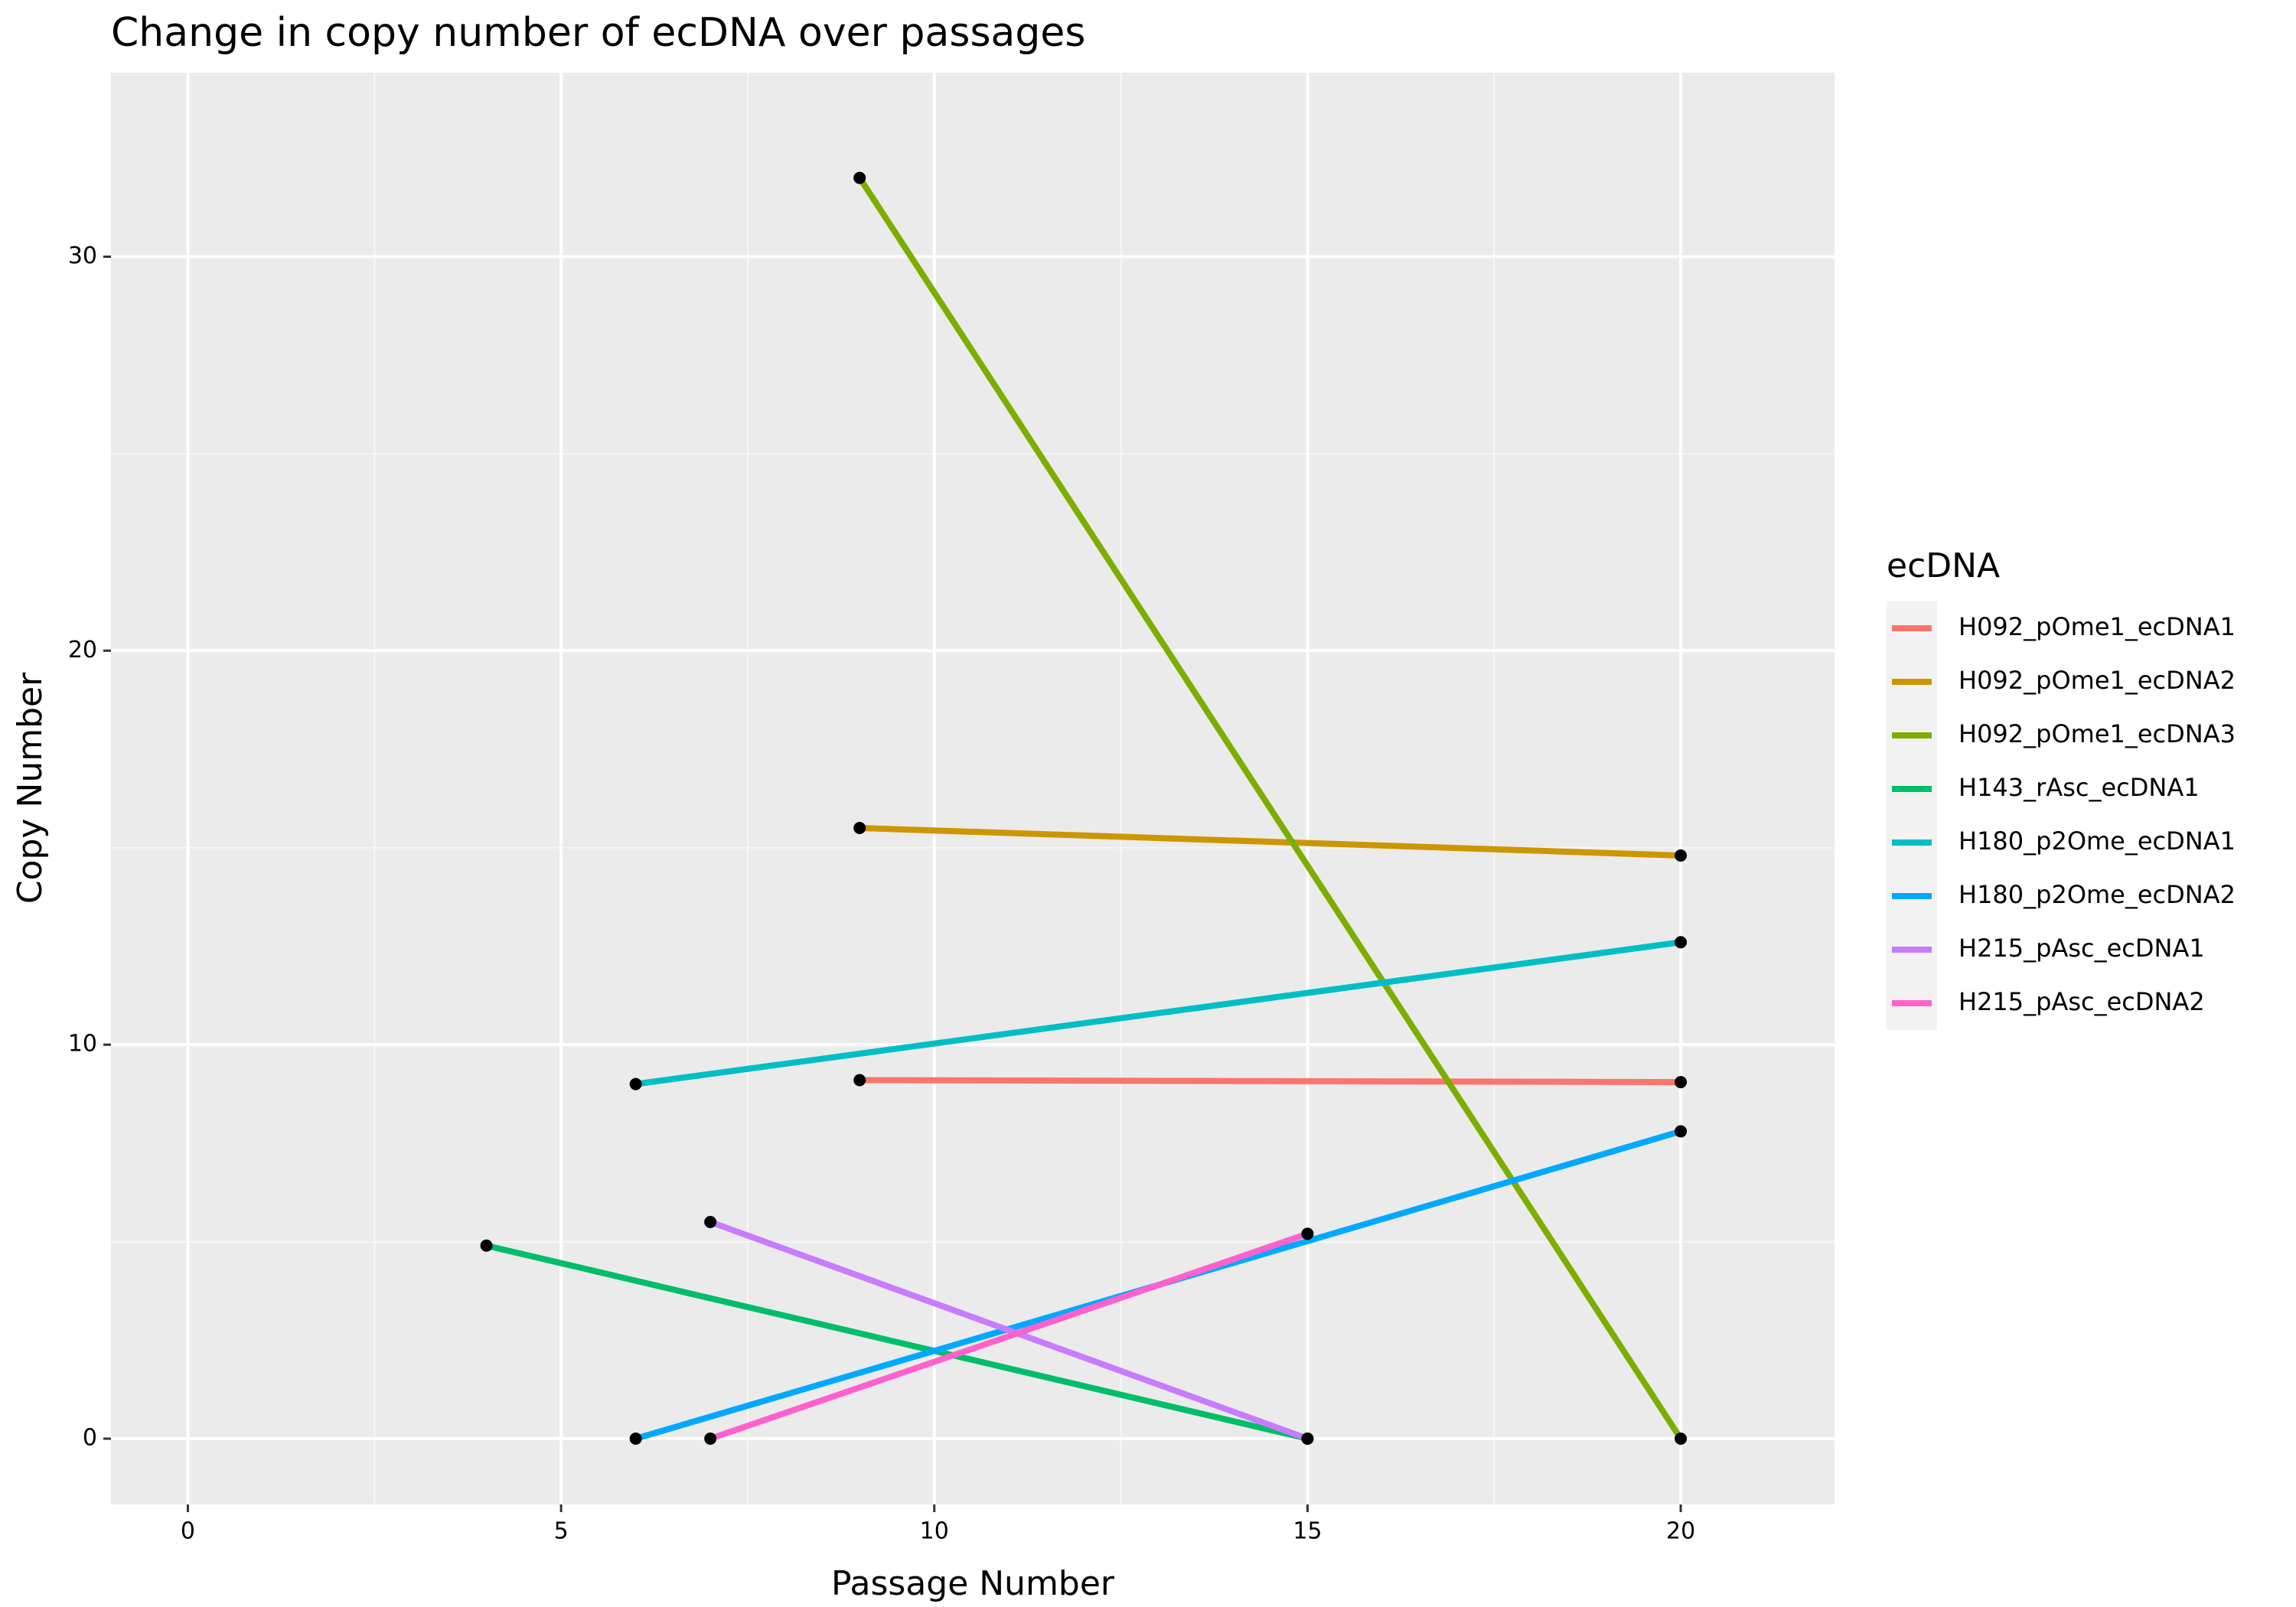  I want to click on legend-label: H092_pOme1_ecDNA1, so click(2097, 626).